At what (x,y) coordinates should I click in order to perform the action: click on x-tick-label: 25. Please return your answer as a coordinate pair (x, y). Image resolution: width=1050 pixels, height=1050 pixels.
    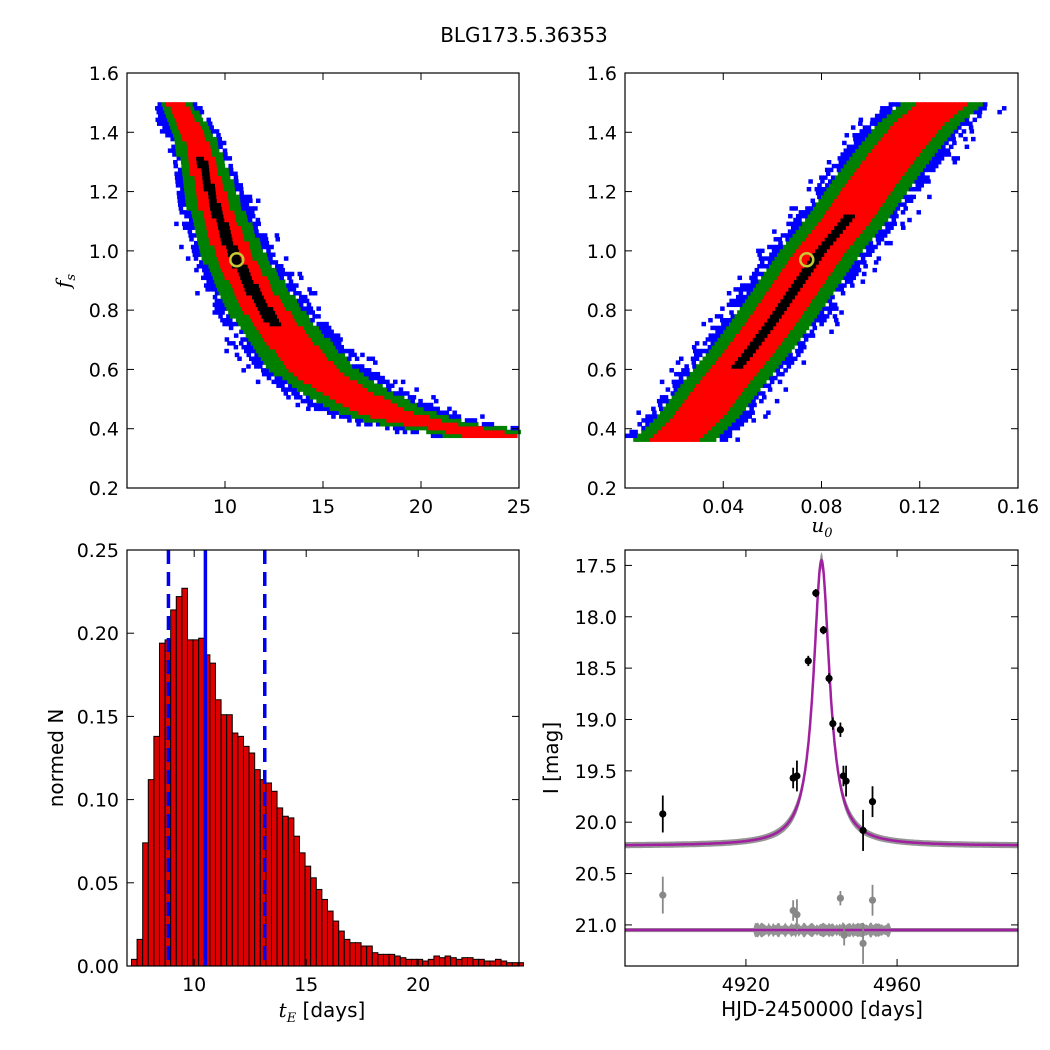
    Looking at the image, I should click on (519, 507).